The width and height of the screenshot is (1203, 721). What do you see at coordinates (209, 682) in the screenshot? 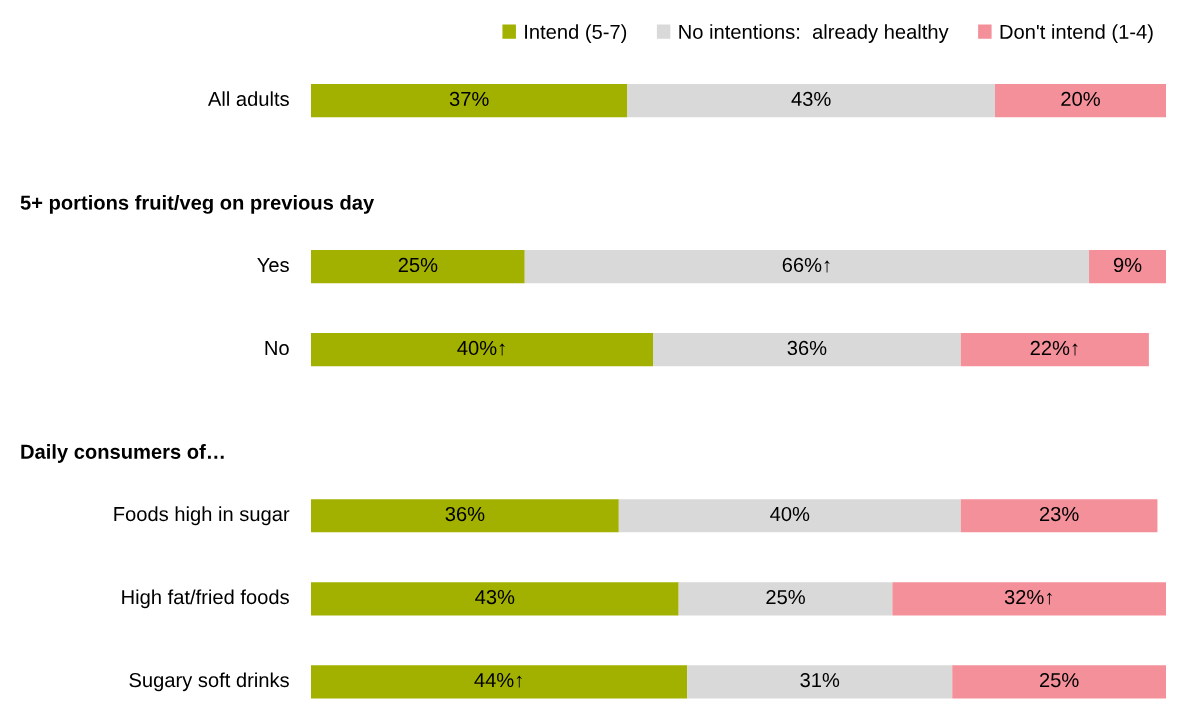
I see `y-tick-label: Sugary soft drinks` at bounding box center [209, 682].